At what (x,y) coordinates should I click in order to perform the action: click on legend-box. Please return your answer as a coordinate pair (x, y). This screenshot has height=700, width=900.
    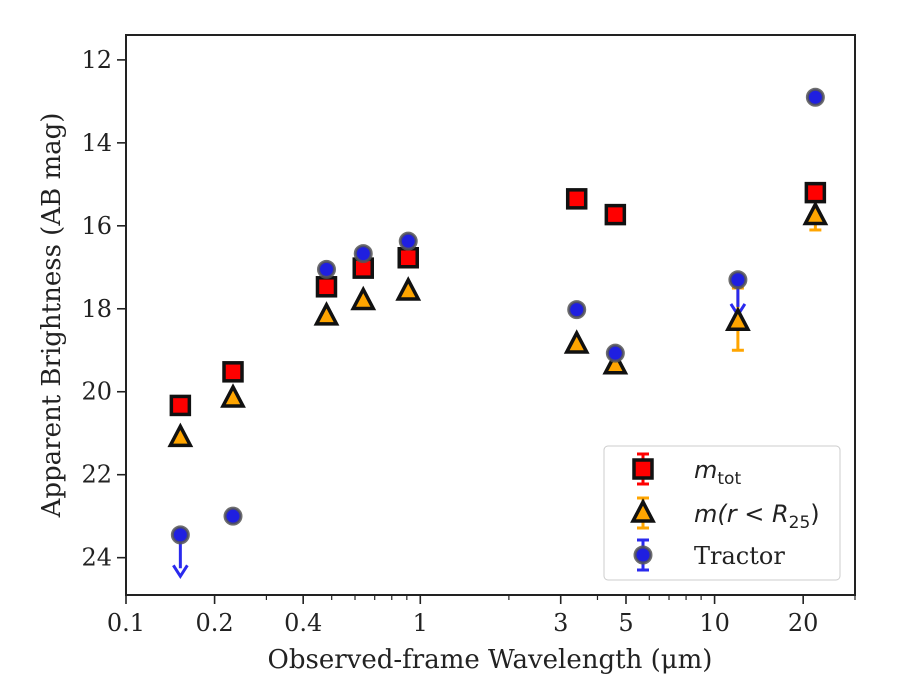
    Looking at the image, I should click on (722, 513).